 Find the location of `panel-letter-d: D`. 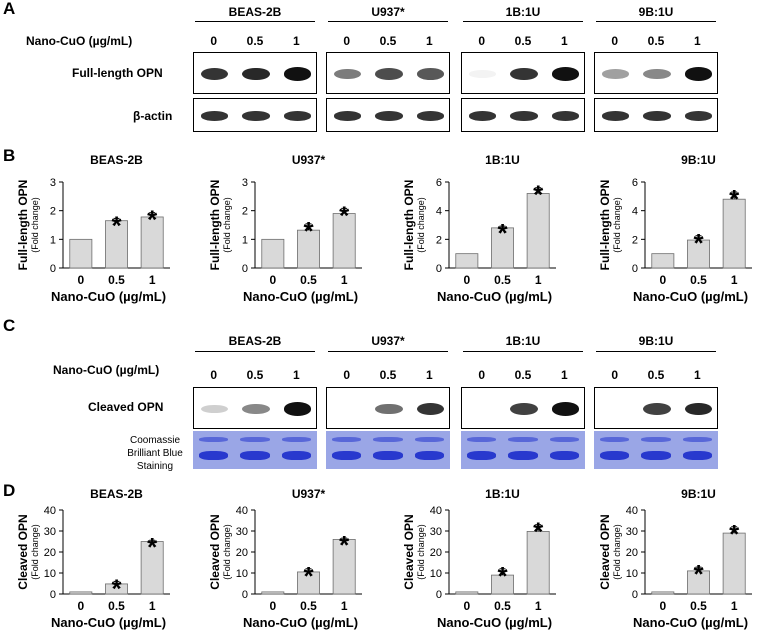

panel-letter-d: D is located at coordinates (9, 490).